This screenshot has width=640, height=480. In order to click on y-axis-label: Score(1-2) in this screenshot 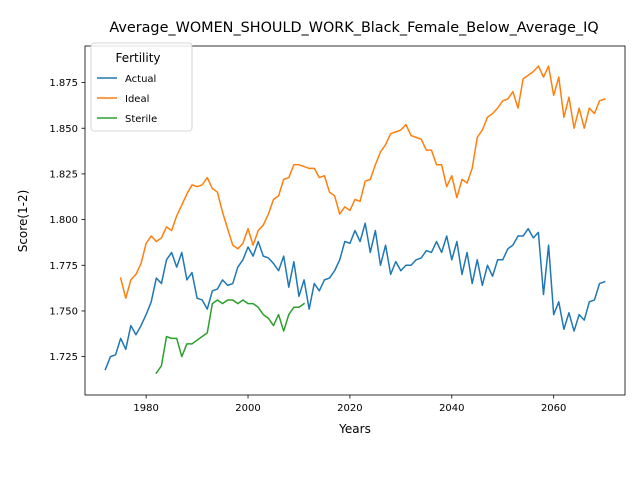, I will do `click(23, 221)`.